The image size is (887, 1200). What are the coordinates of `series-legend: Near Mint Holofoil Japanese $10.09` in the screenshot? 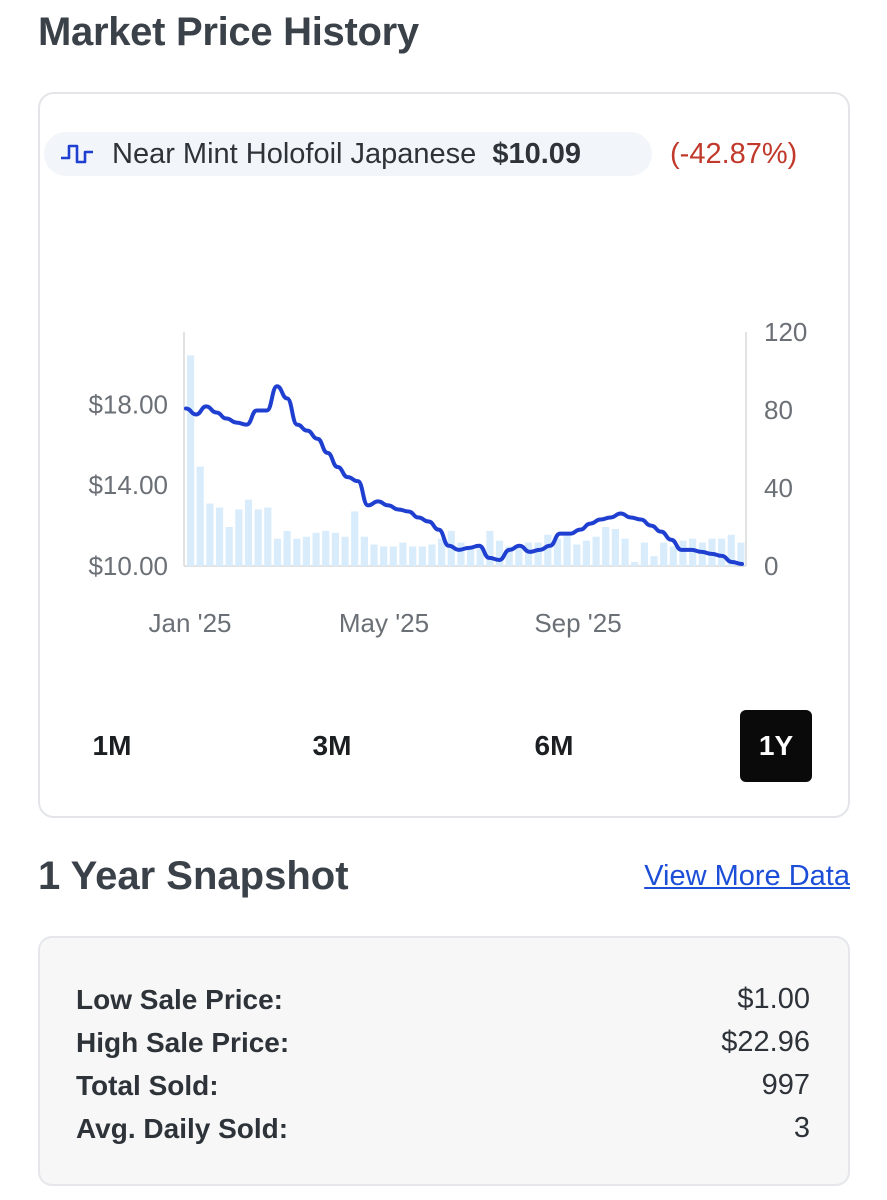 It's located at (348, 154).